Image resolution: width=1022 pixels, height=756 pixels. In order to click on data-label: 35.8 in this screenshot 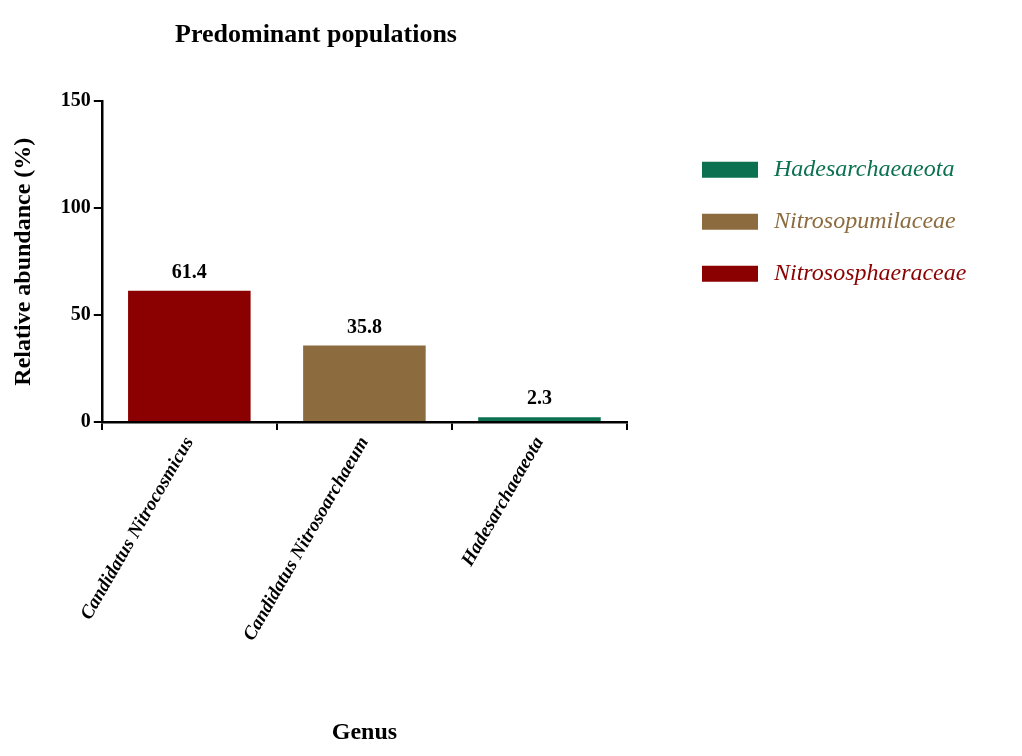, I will do `click(364, 325)`.